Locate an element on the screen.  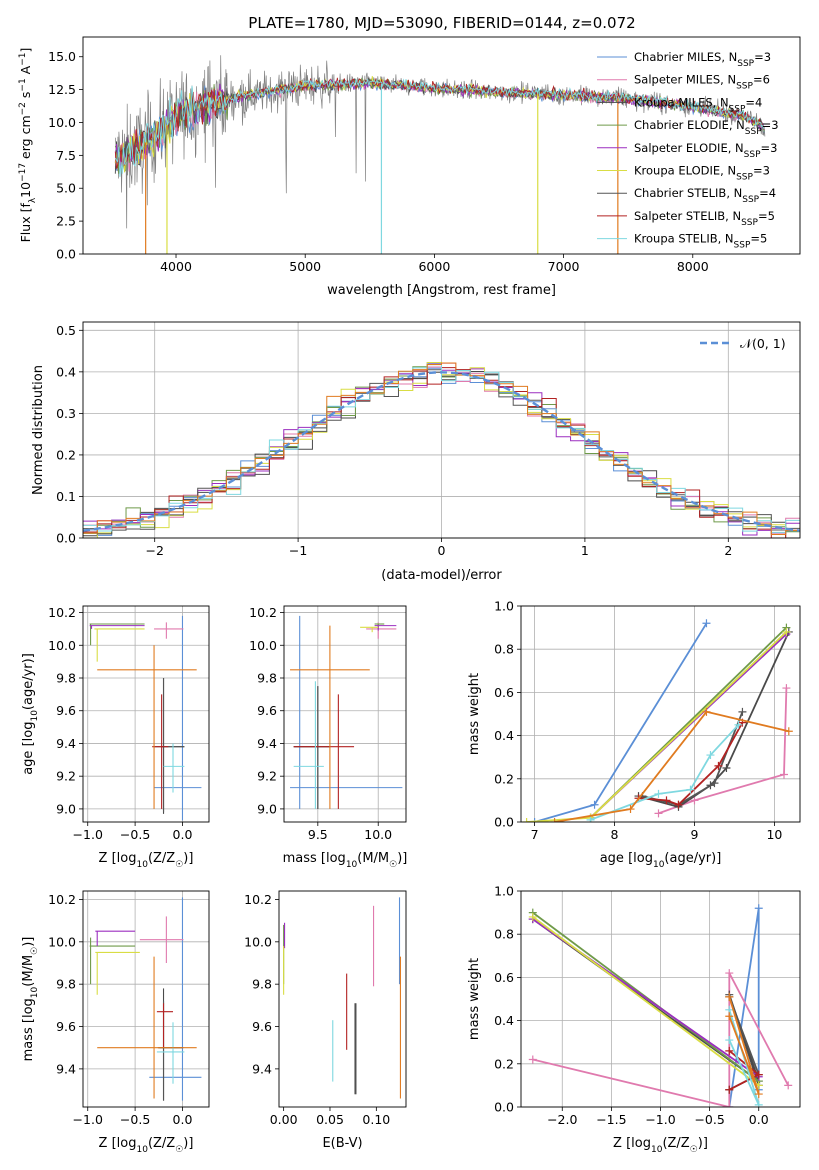
spectrum-model-line is located at coordinates (439, 127).